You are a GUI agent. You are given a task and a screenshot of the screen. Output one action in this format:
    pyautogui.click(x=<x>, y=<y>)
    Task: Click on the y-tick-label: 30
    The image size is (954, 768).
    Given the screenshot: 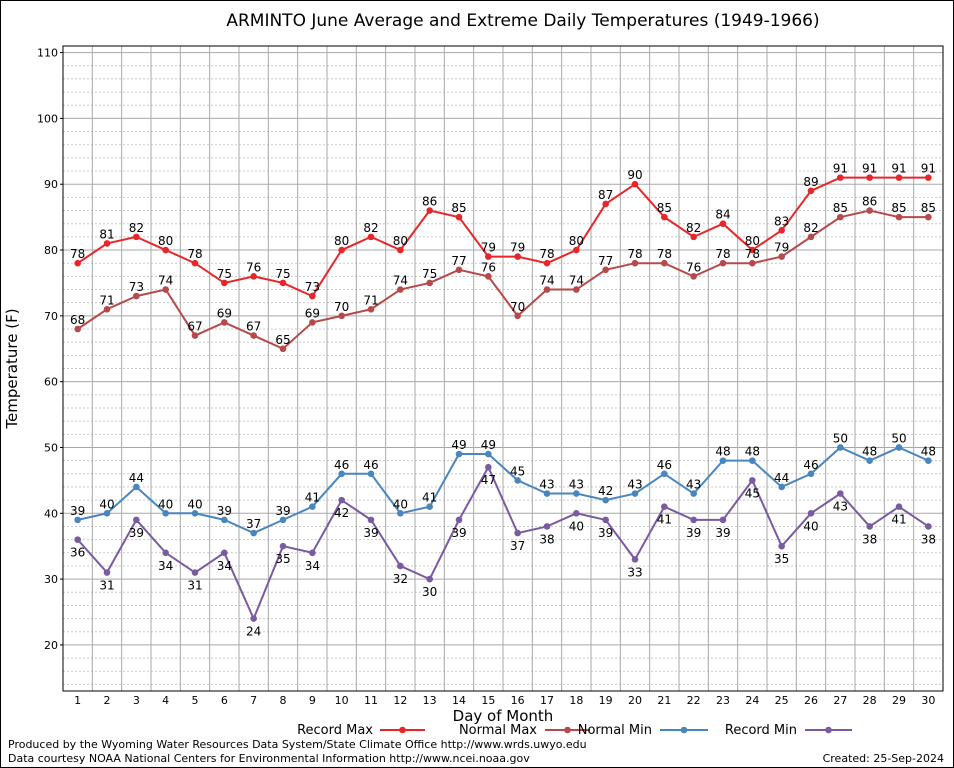 What is the action you would take?
    pyautogui.click(x=51, y=579)
    